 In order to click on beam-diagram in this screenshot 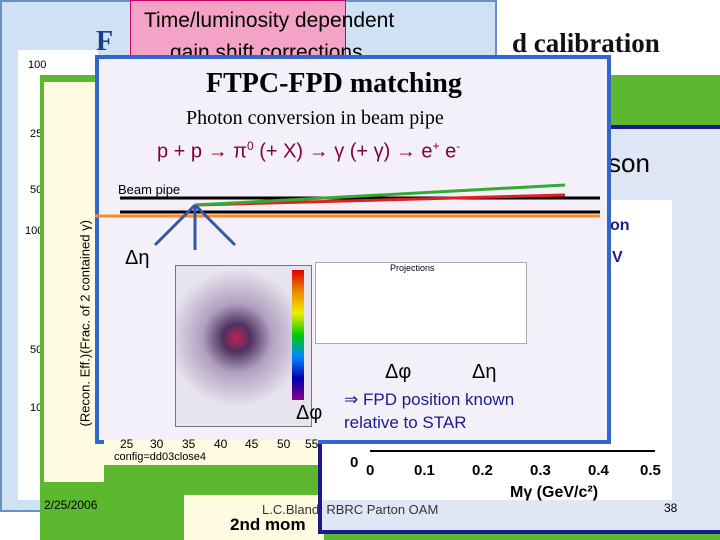, I will do `click(347, 216)`.